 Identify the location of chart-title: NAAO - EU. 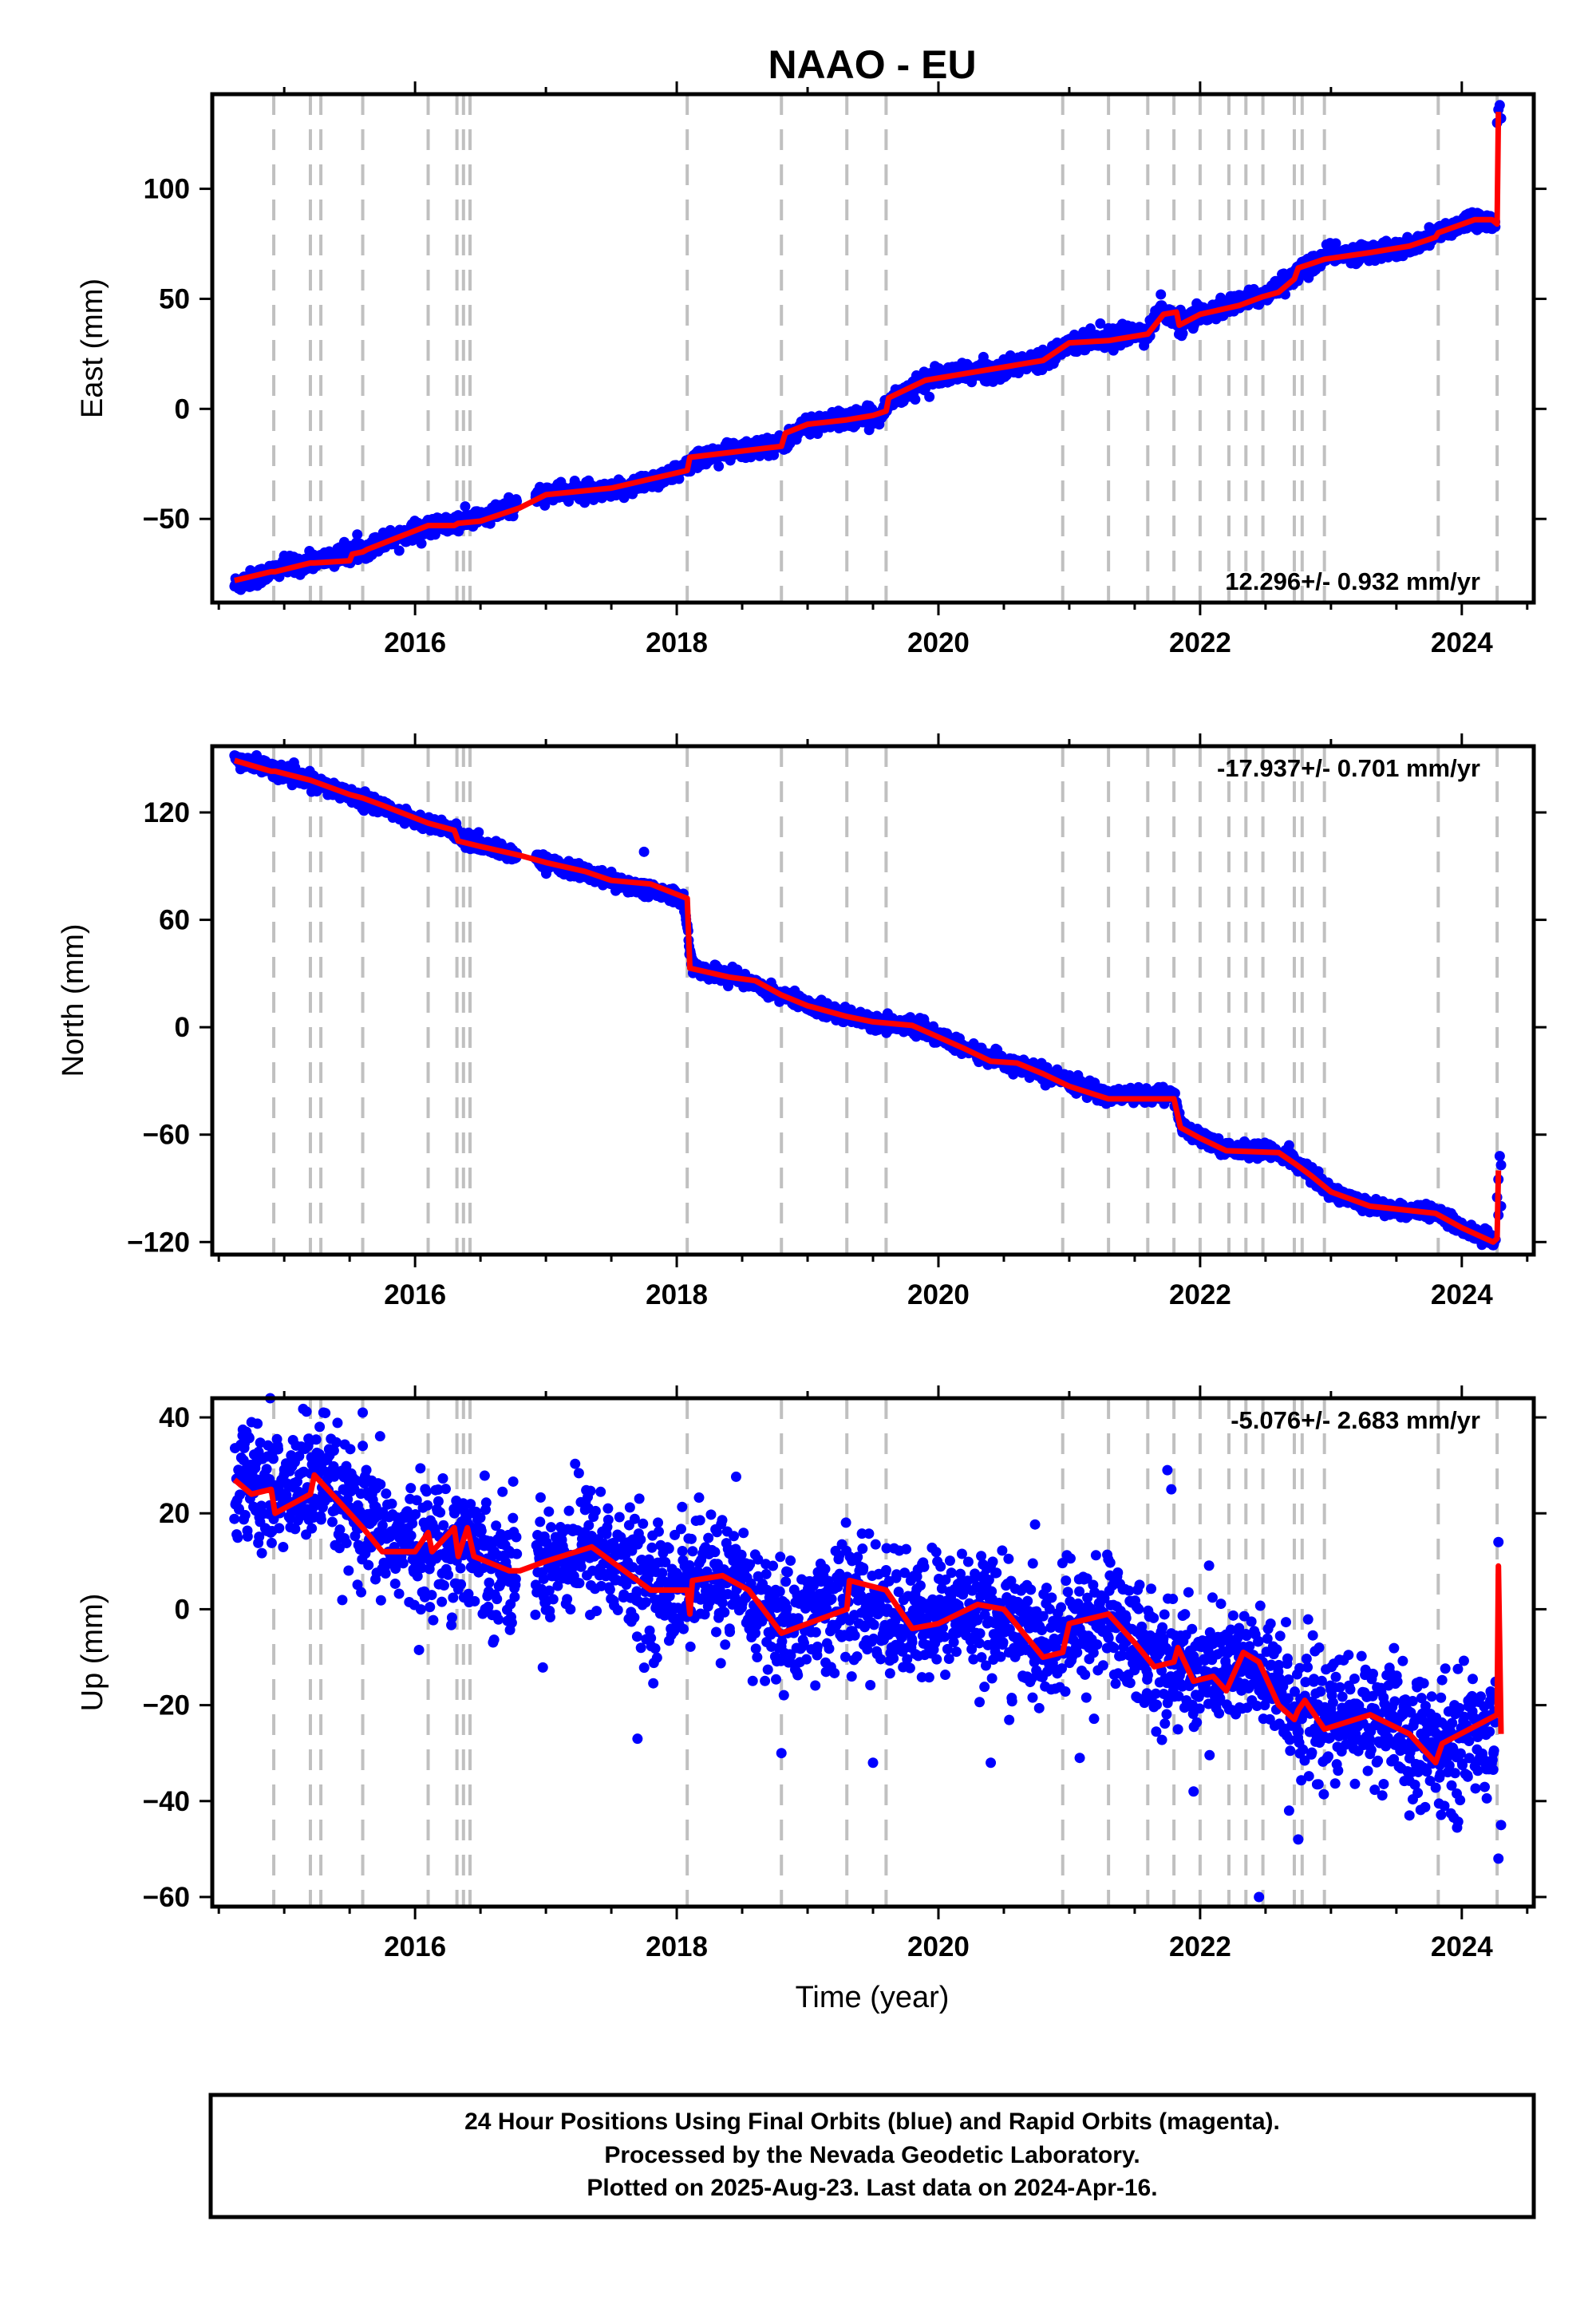
(872, 64).